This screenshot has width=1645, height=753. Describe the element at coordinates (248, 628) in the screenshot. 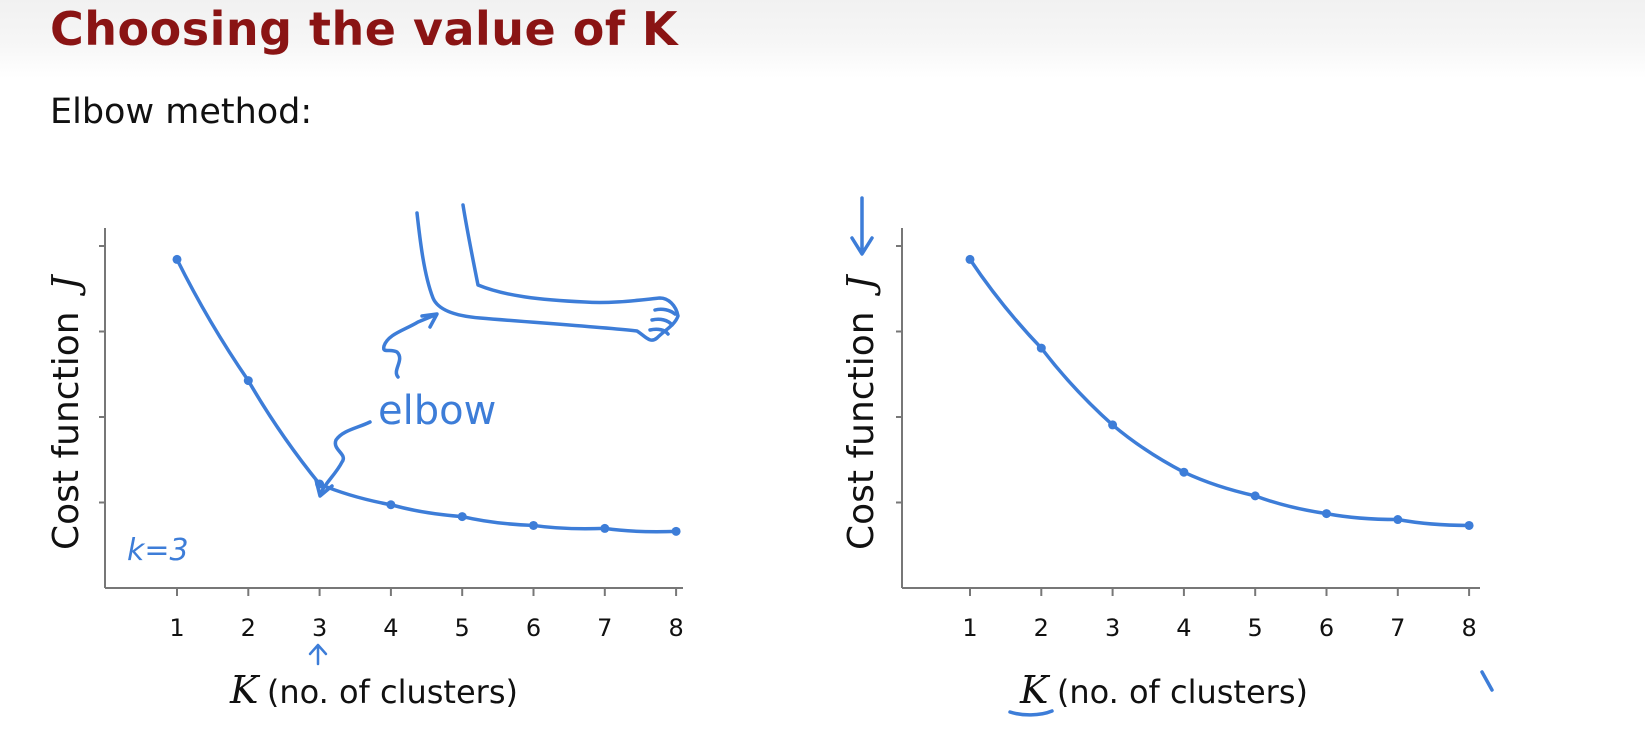

I see `x-tick-label: 2` at that location.